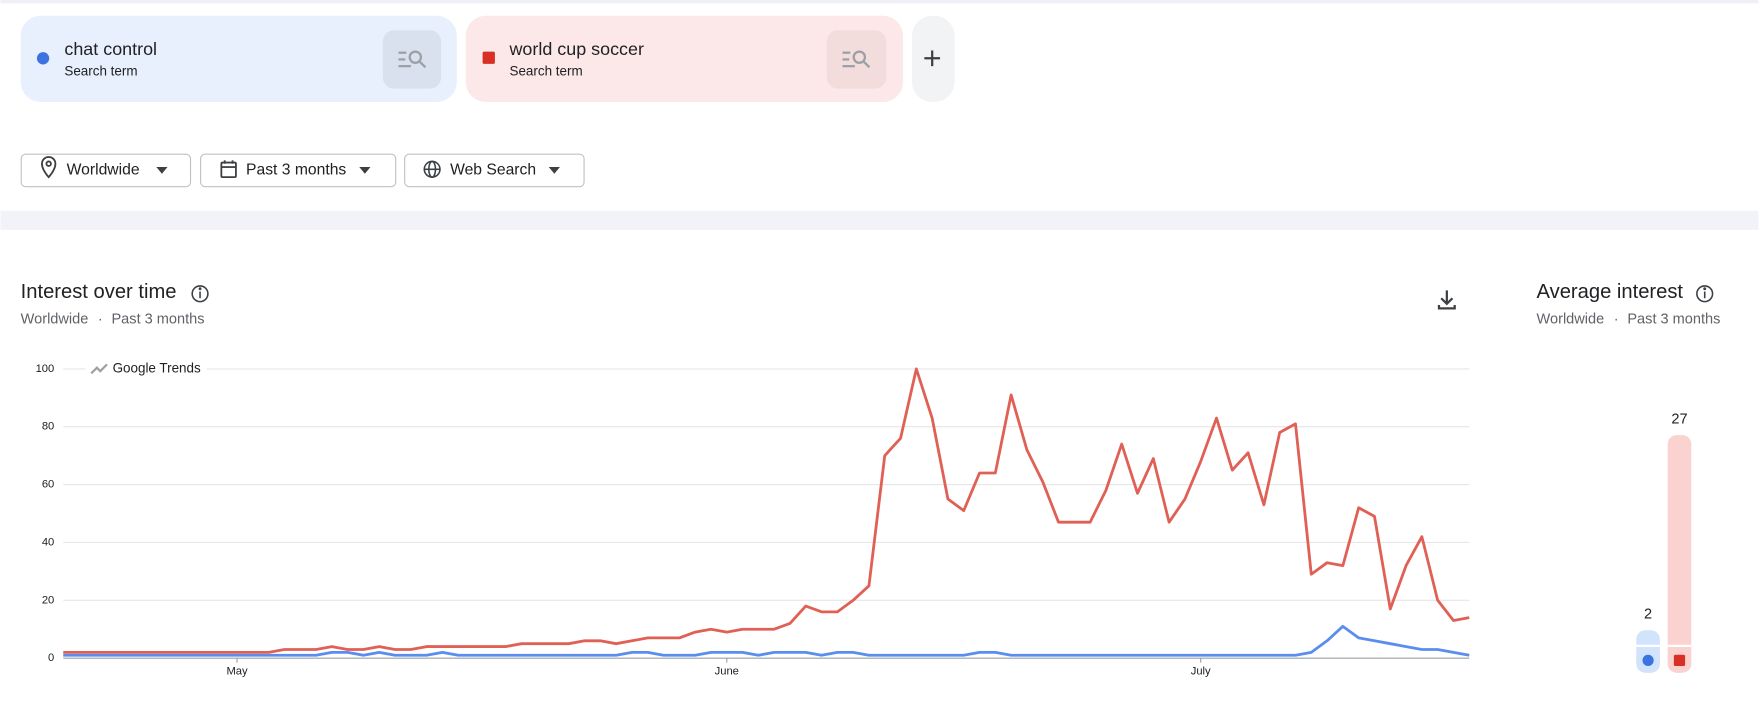 The height and width of the screenshot is (703, 1759). I want to click on watermark: Google Trends, so click(157, 367).